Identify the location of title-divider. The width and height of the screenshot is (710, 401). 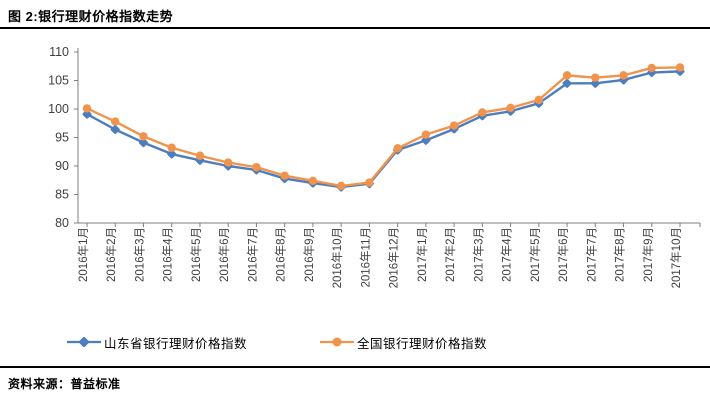
(355, 28).